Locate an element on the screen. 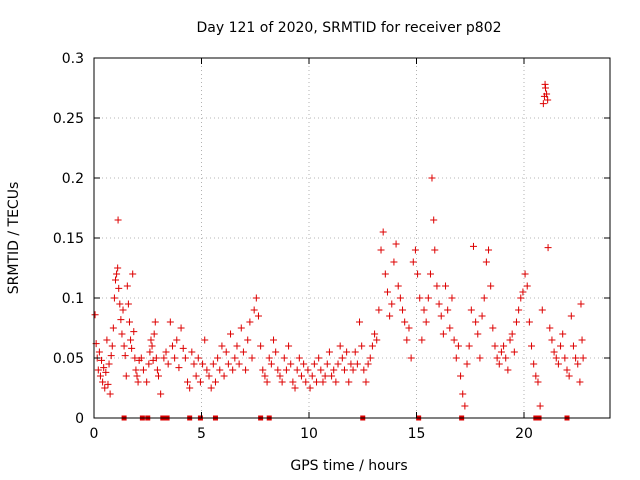 Image resolution: width=640 pixels, height=480 pixels. x-tick-label: 5 is located at coordinates (201, 434).